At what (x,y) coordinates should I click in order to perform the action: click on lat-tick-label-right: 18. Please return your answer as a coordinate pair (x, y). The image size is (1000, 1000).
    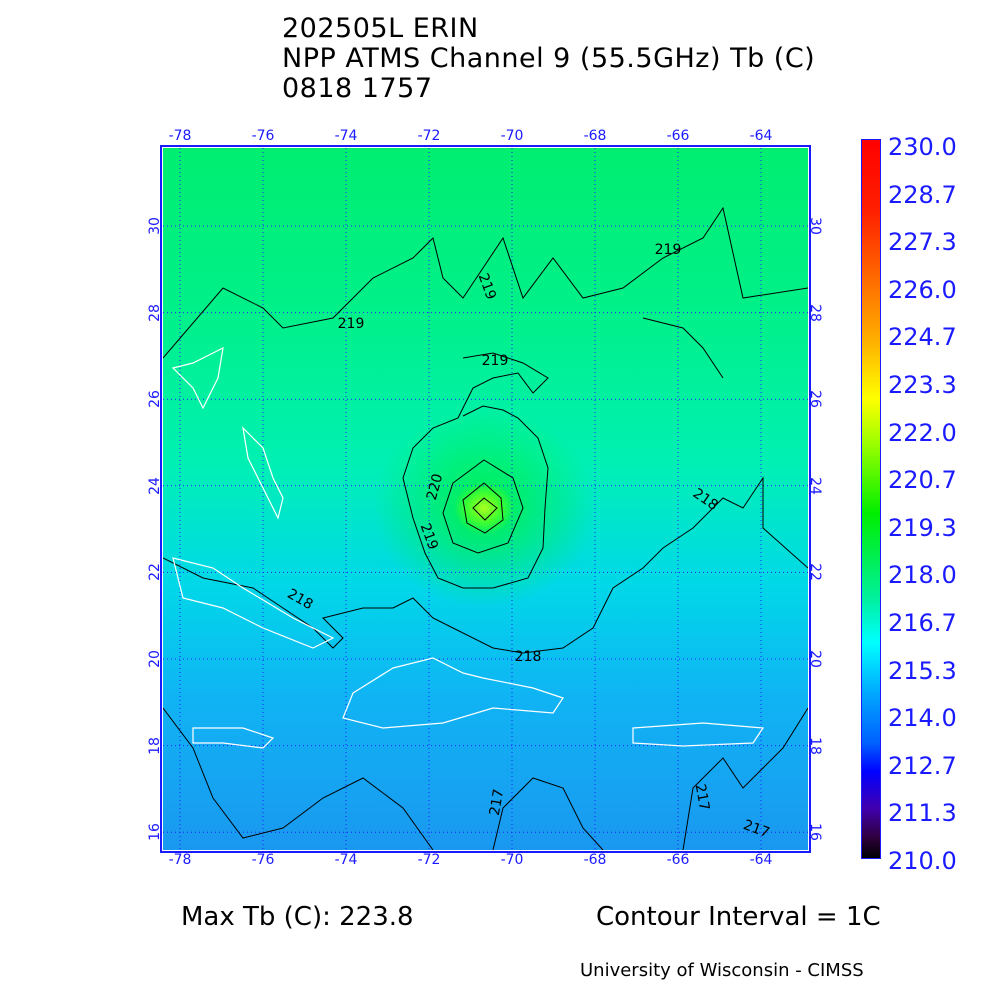
    Looking at the image, I should click on (815, 745).